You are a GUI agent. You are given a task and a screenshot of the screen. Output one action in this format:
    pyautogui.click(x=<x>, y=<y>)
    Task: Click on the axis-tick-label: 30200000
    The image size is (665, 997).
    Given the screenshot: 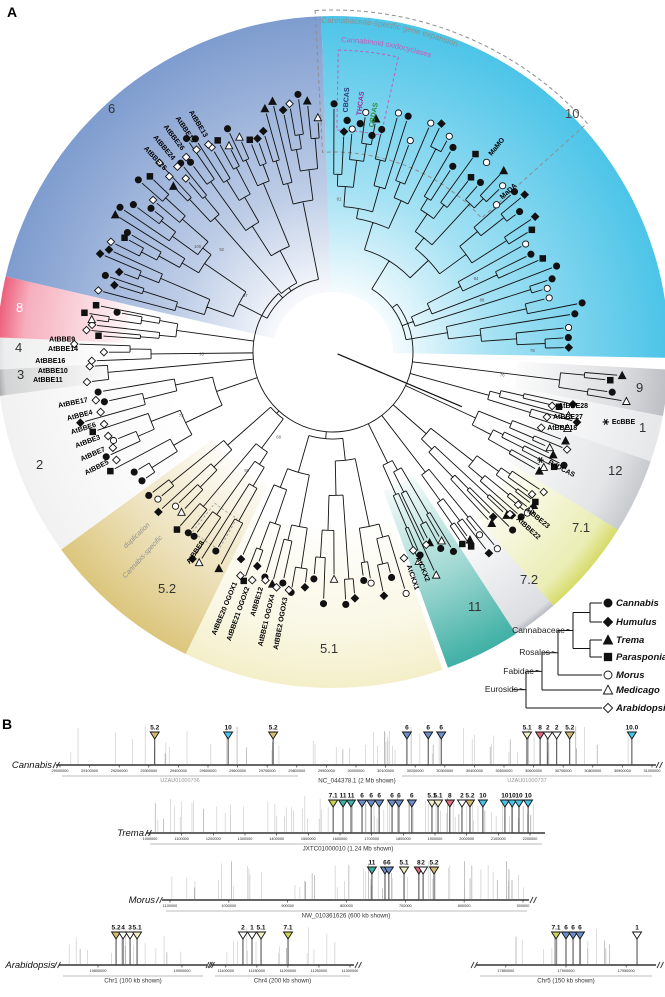 What is the action you would take?
    pyautogui.click(x=415, y=771)
    